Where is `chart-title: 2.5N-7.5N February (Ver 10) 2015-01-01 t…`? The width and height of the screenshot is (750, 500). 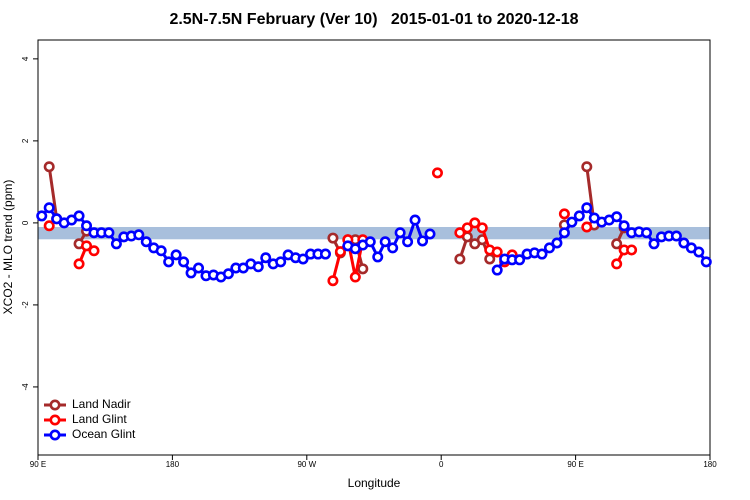
chart-title: 2.5N-7.5N February (Ver 10) 2015-01-01 t… is located at coordinates (373, 19).